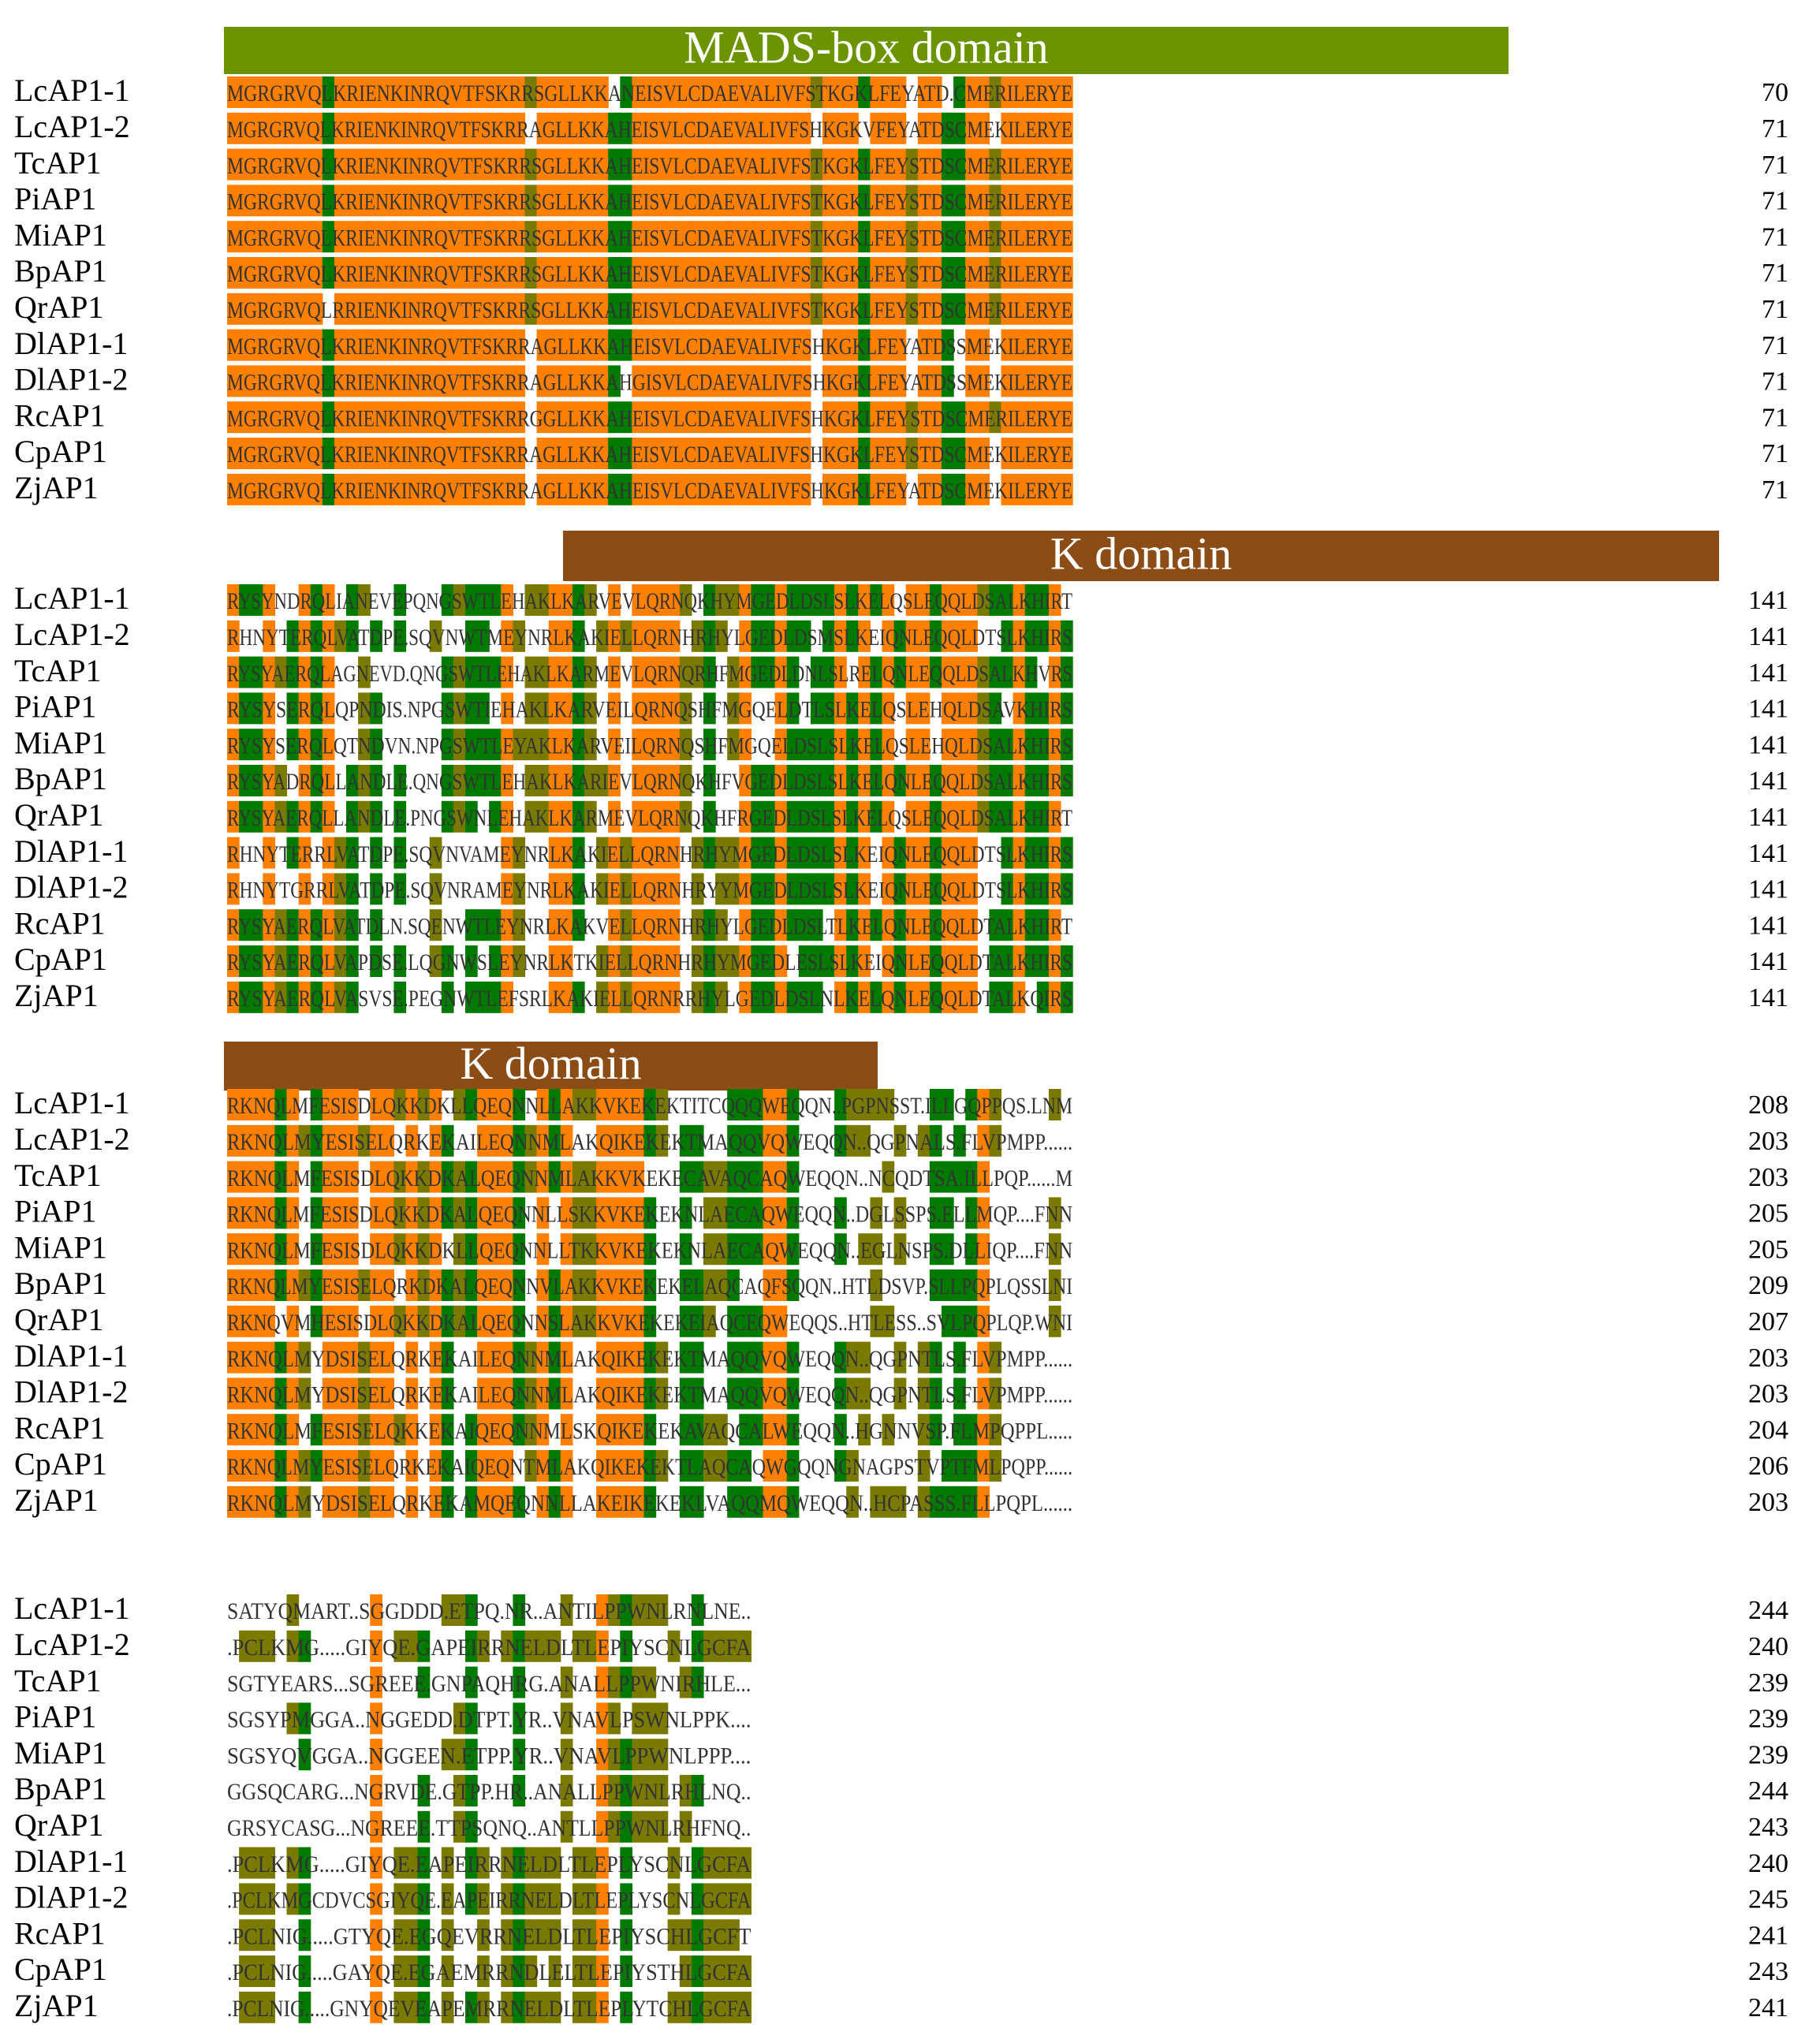  I want to click on sequence-name: QrAP1, so click(58, 815).